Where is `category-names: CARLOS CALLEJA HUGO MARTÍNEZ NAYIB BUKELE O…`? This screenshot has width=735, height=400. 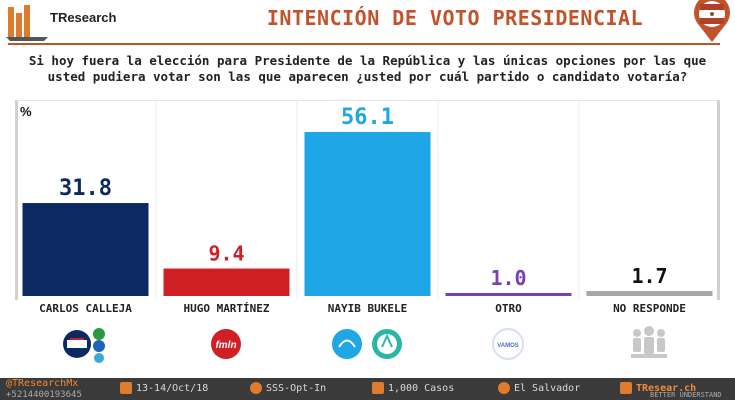
category-names: CARLOS CALLEJA HUGO MARTÍNEZ NAYIB BUKELE O… is located at coordinates (367, 312).